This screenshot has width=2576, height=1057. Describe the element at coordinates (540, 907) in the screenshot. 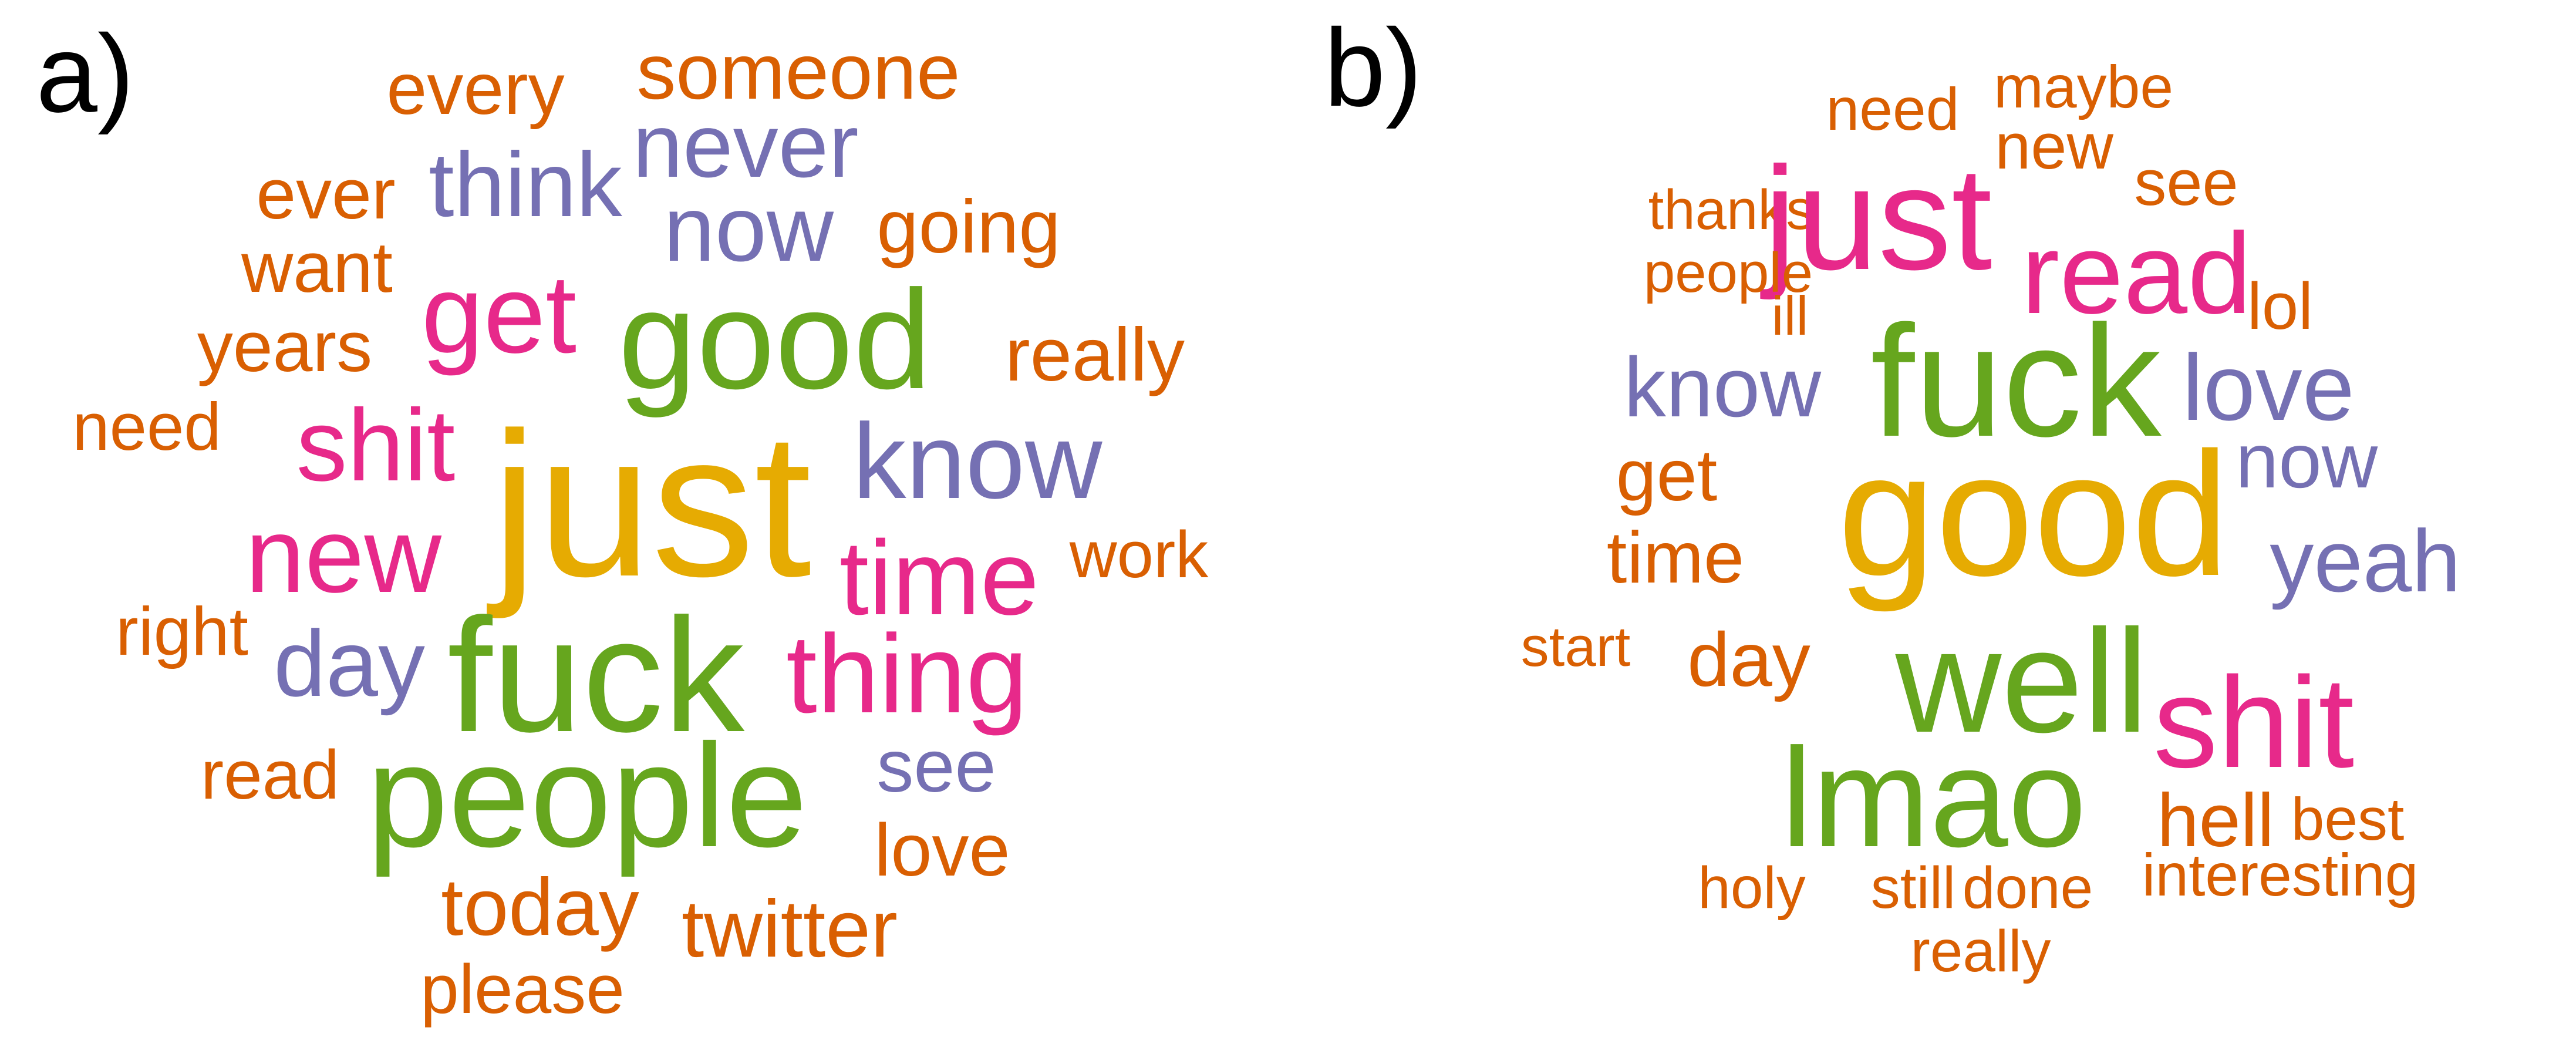

I see `word-today: today` at that location.